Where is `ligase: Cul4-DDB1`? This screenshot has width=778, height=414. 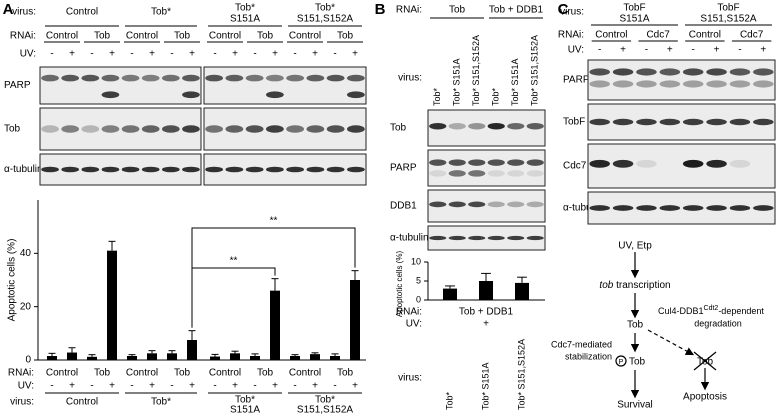 ligase: Cul4-DDB1 is located at coordinates (681, 311).